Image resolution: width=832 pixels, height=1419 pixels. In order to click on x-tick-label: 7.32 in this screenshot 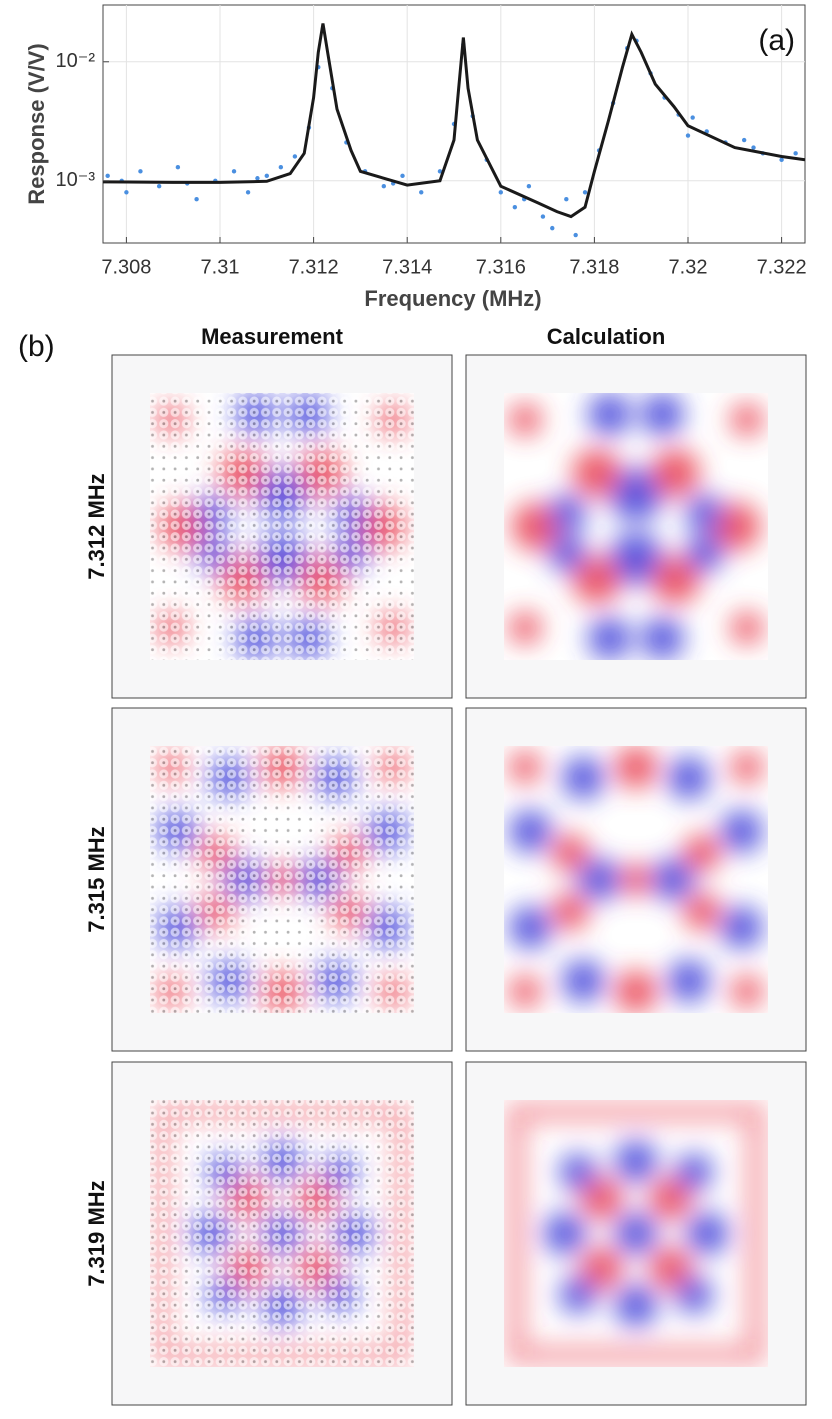, I will do `click(688, 267)`.